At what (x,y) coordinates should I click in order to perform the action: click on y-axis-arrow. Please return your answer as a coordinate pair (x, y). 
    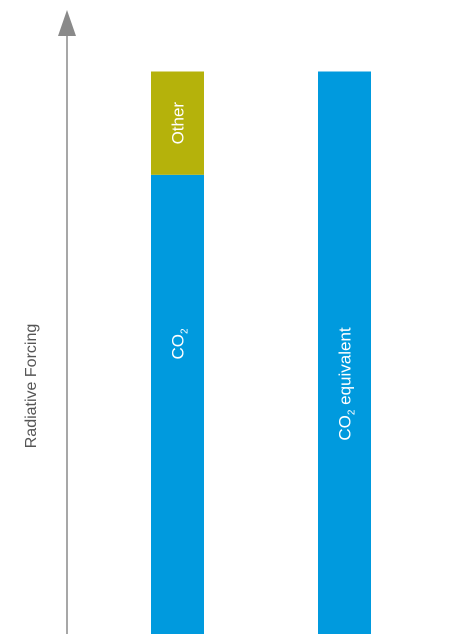
    Looking at the image, I should click on (67, 23).